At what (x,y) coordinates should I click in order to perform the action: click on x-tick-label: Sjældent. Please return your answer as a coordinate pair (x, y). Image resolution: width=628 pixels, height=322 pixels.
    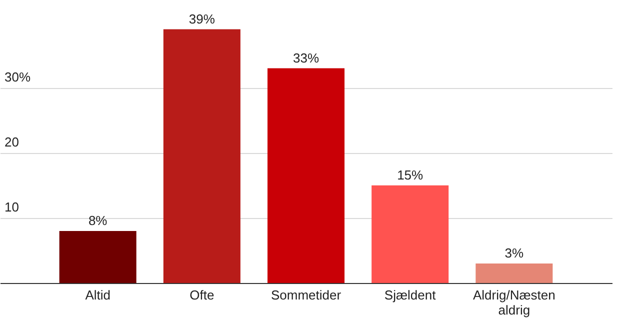
    Looking at the image, I should click on (410, 295).